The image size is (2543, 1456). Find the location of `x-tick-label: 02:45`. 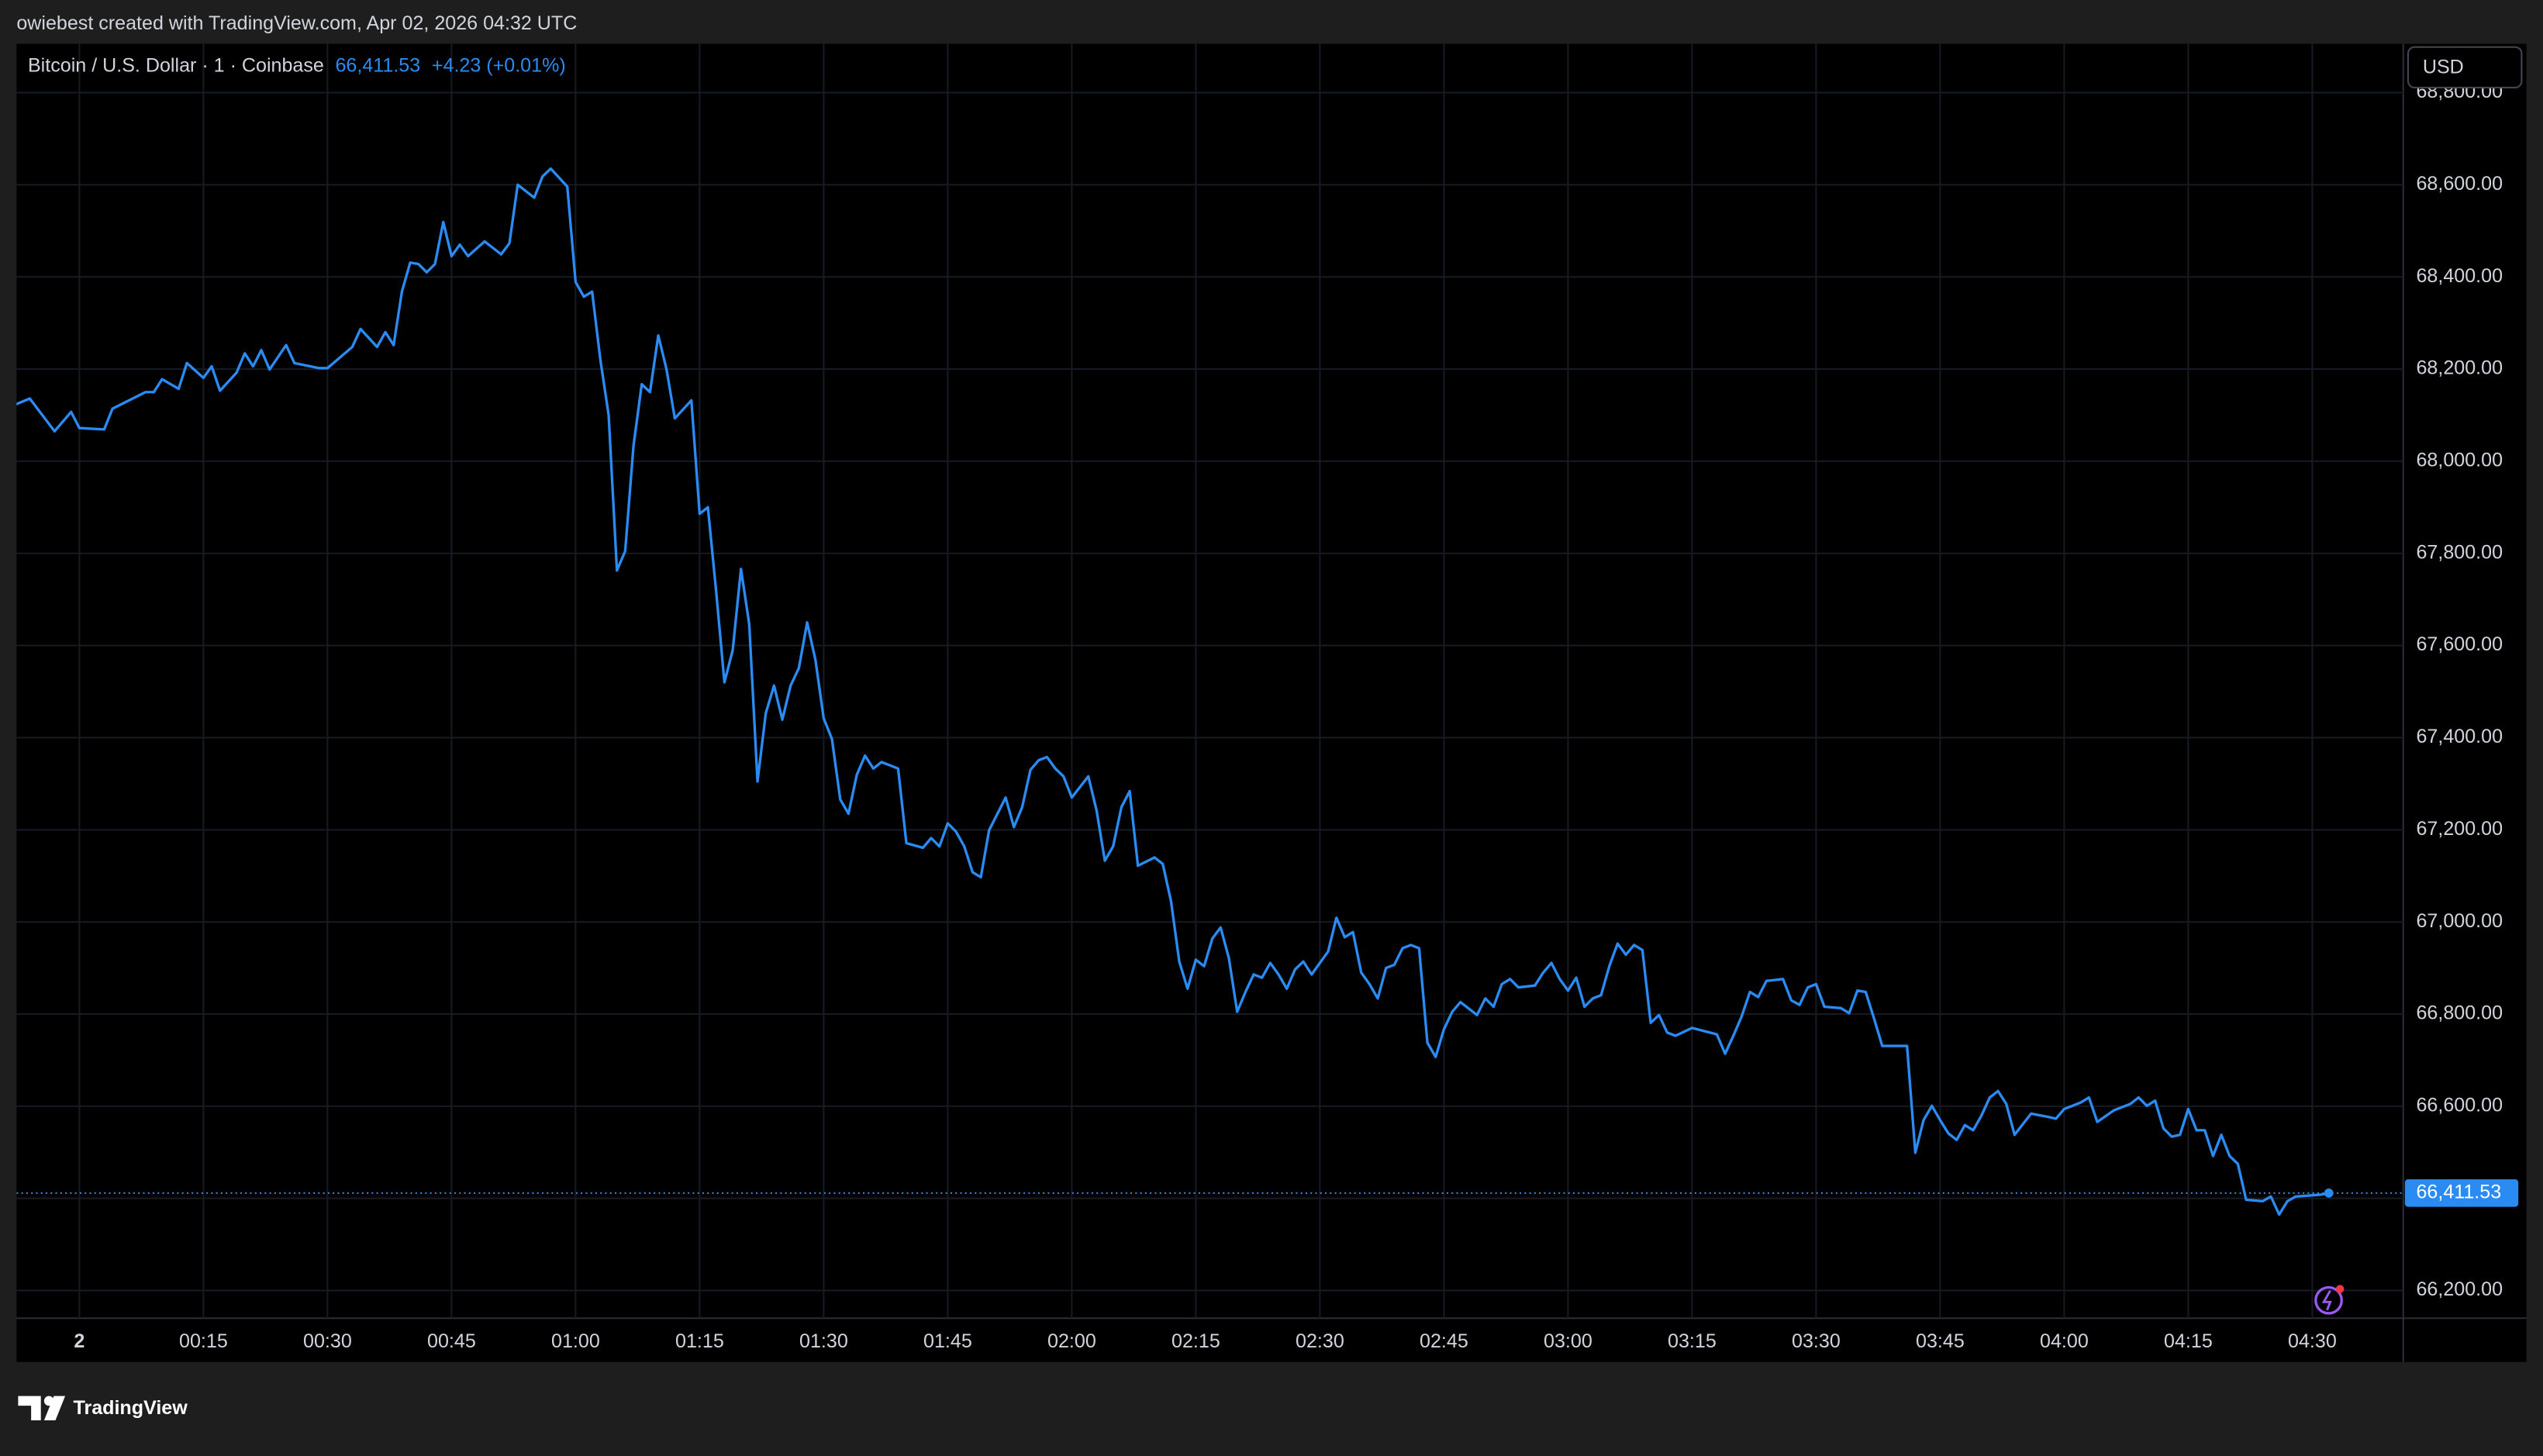

x-tick-label: 02:45 is located at coordinates (1444, 1341).